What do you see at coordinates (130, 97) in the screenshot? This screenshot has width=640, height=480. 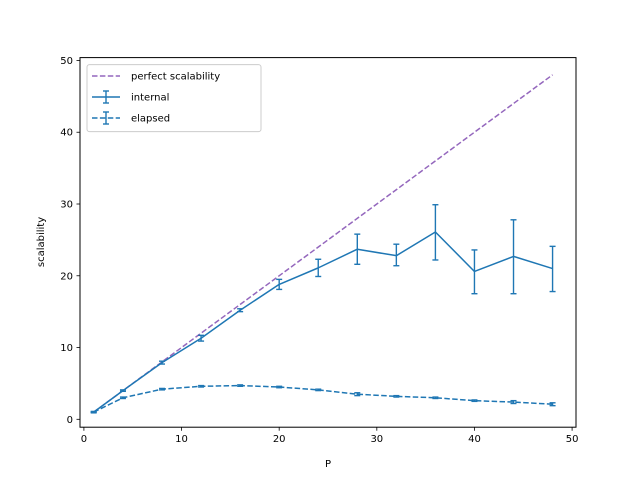 I see `legend-entry-internal: internal` at bounding box center [130, 97].